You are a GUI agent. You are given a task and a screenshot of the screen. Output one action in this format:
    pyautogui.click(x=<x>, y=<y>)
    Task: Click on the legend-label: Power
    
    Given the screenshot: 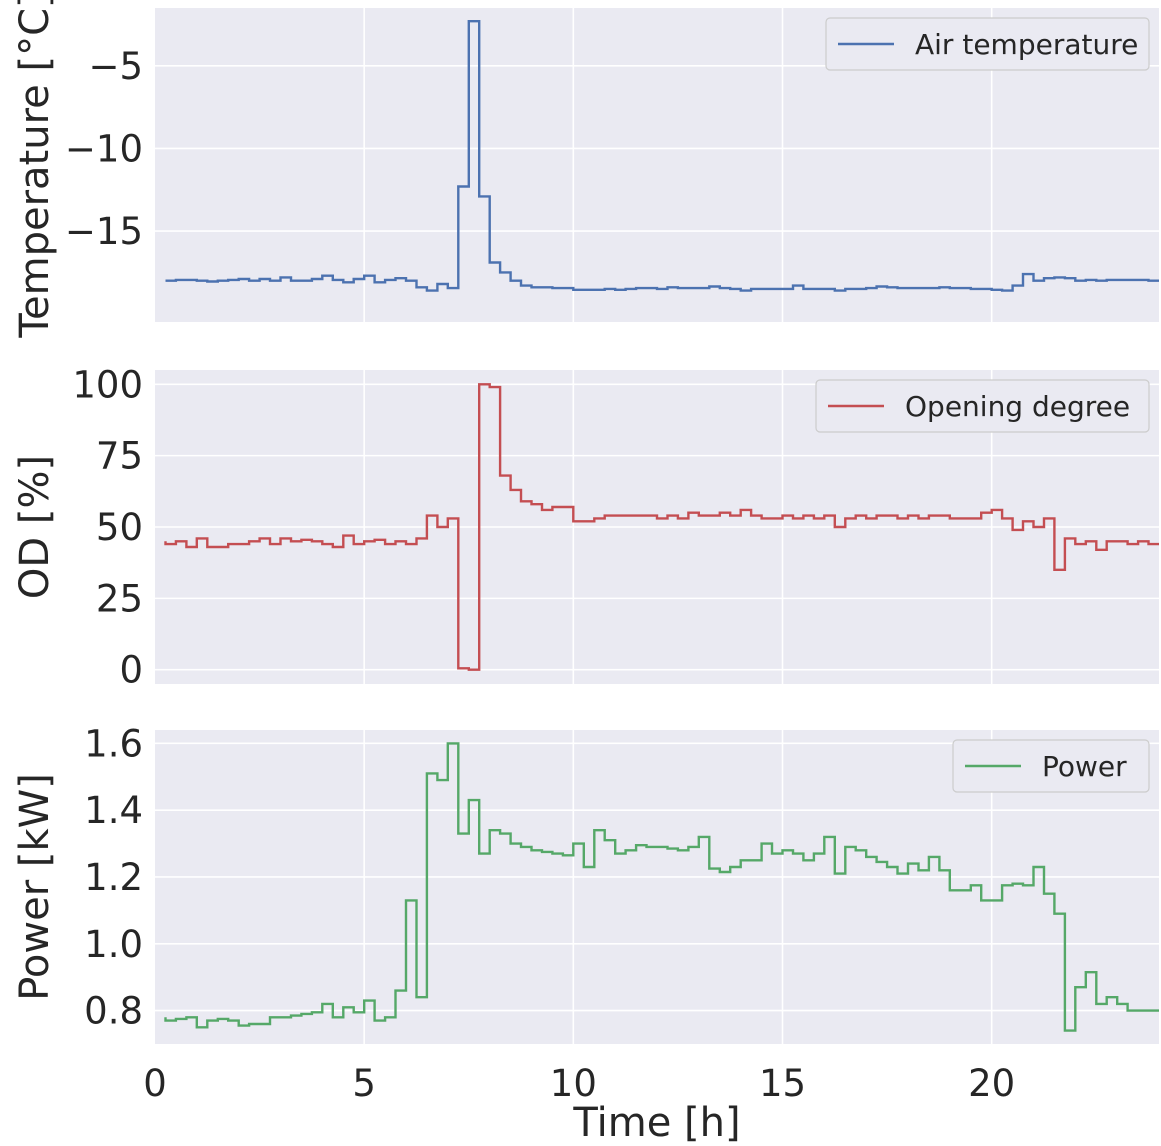 What is the action you would take?
    pyautogui.click(x=1084, y=766)
    